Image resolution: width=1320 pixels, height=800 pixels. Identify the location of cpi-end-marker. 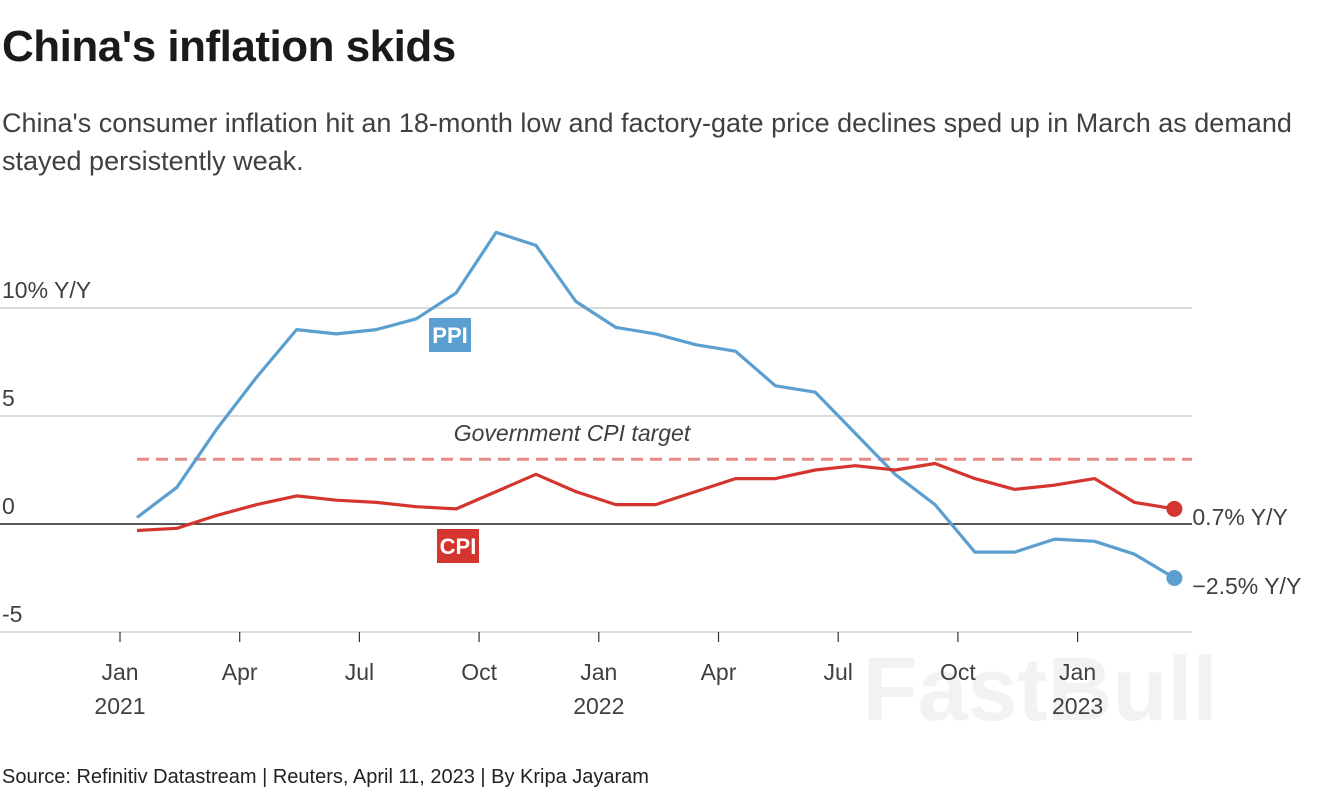
(1174, 508).